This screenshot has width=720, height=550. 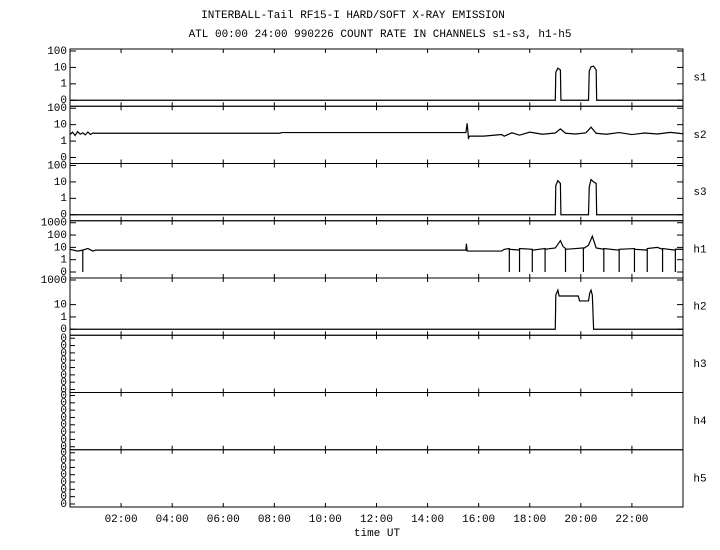 I want to click on x-tick-label: 18:00, so click(x=529, y=520).